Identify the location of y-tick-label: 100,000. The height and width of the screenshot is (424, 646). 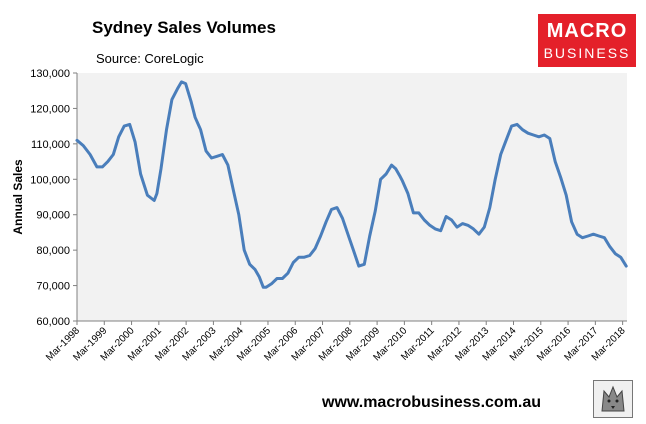
(50, 180).